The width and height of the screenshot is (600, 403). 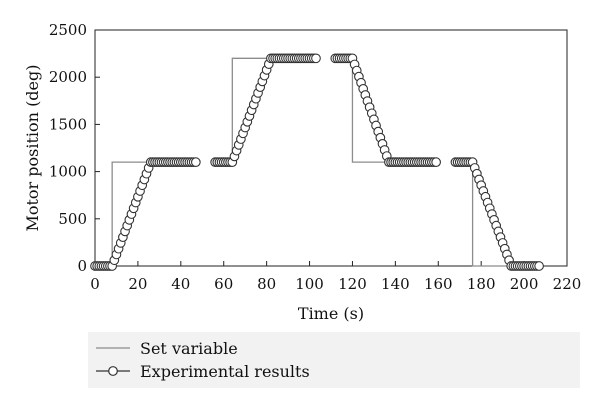 I want to click on x-tick-label: 180, so click(x=481, y=284).